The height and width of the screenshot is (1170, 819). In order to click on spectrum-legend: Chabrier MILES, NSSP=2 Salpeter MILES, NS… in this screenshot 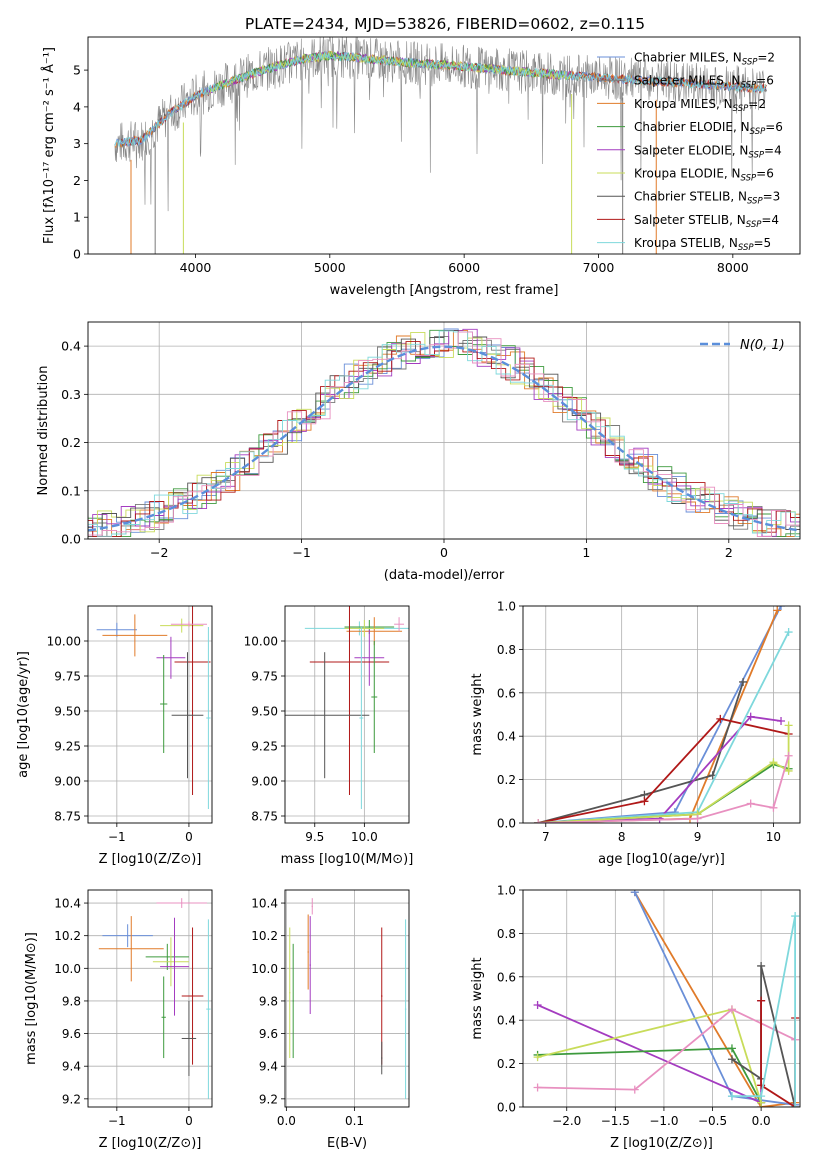, I will do `click(690, 152)`.